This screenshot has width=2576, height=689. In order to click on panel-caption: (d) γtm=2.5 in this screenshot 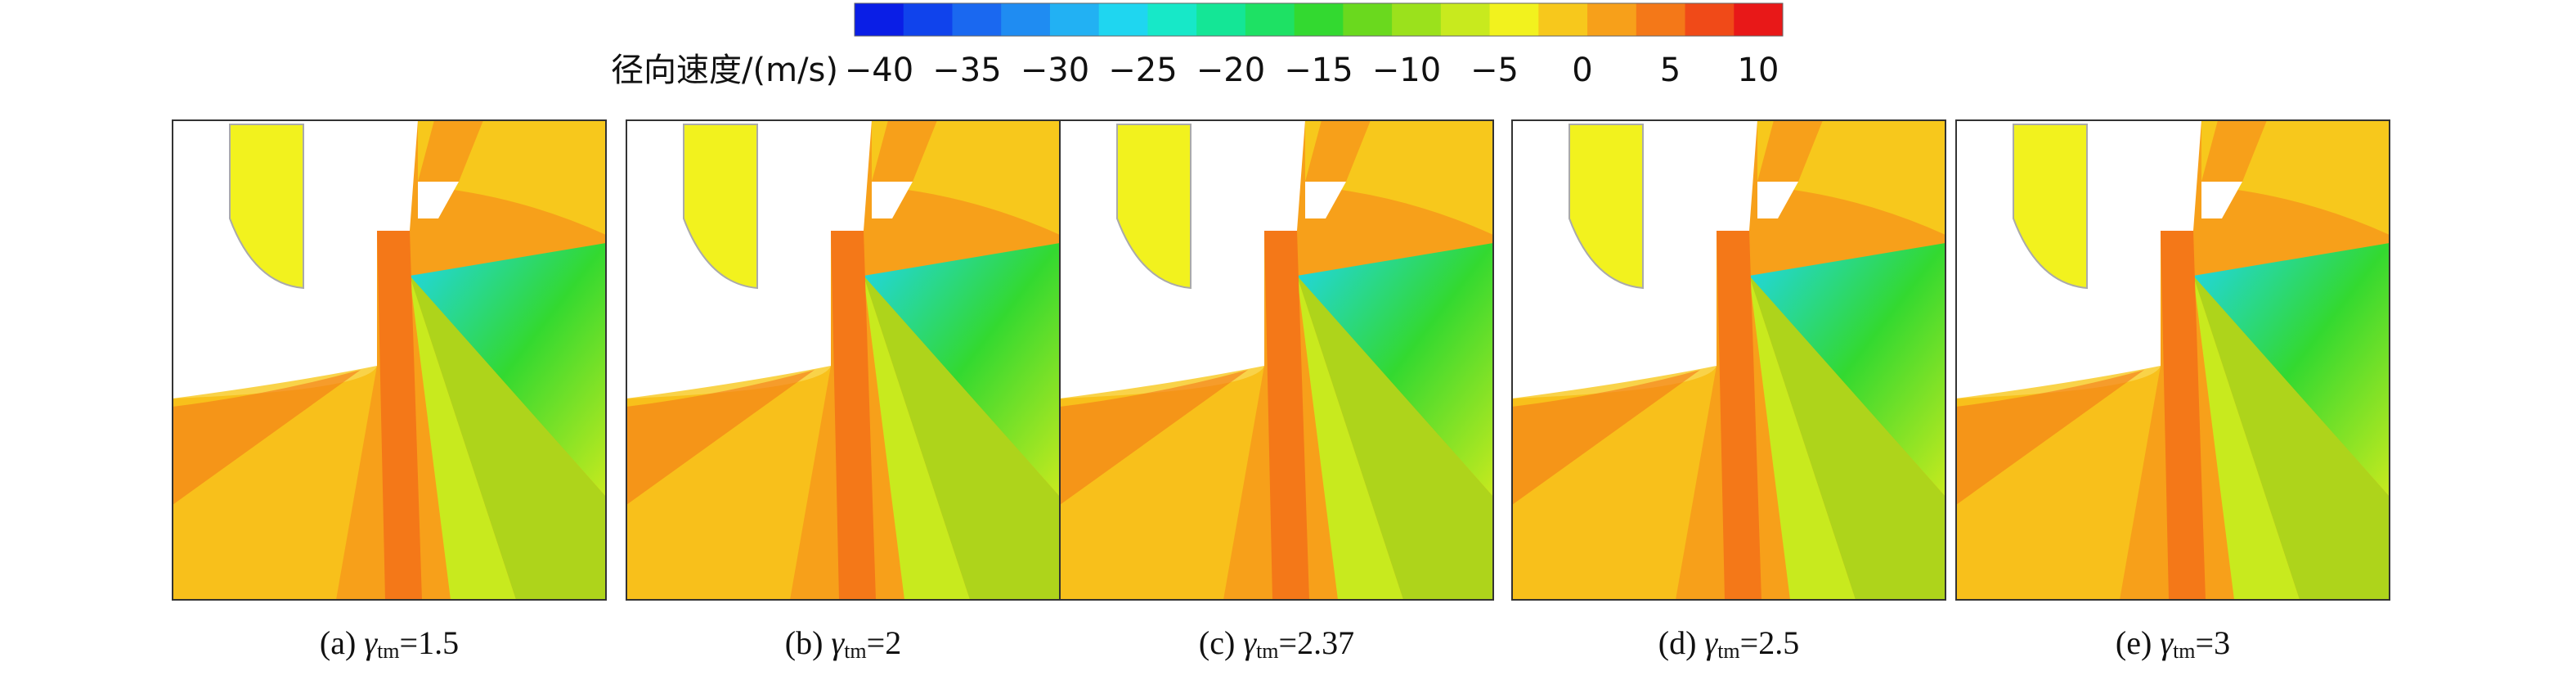, I will do `click(1729, 643)`.